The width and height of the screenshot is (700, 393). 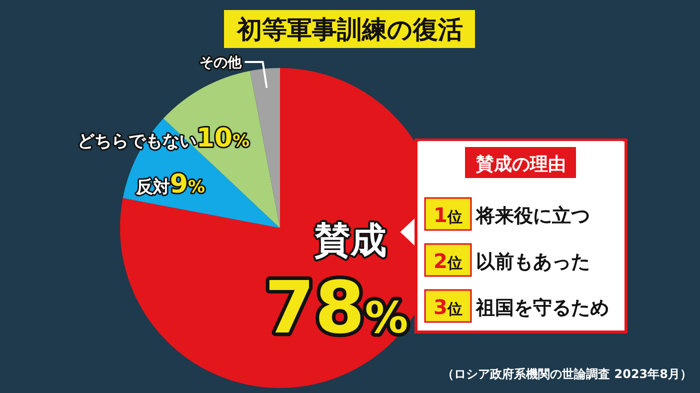 I want to click on slice-label: その他, so click(x=221, y=63).